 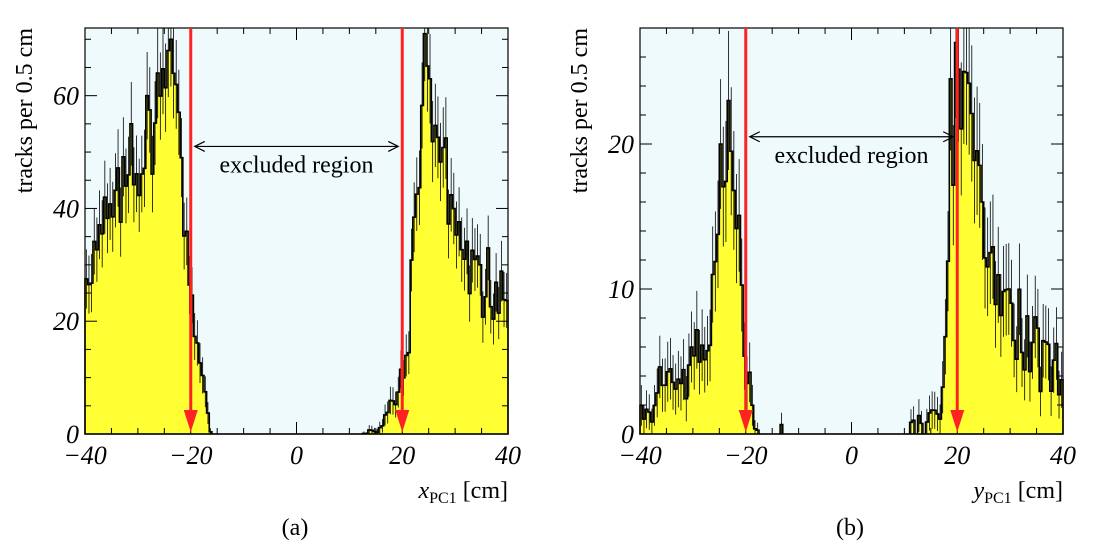 What do you see at coordinates (977, 491) in the screenshot?
I see `x-axis-title-main: y` at bounding box center [977, 491].